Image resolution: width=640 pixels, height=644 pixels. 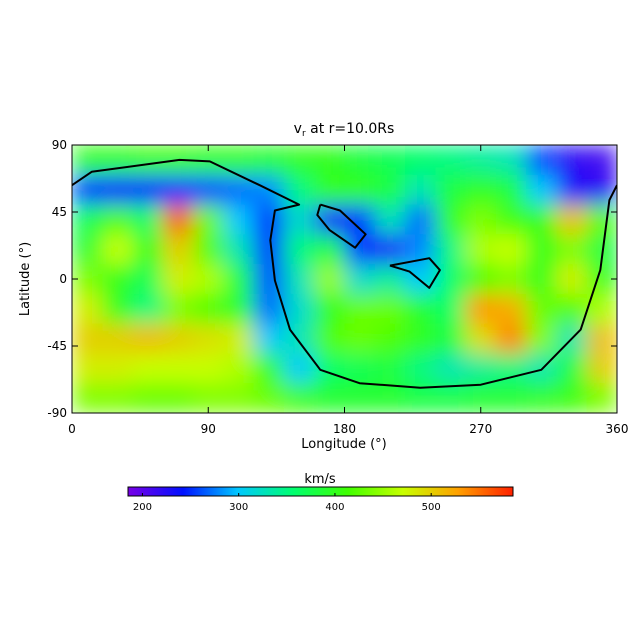 I want to click on y-axis-label: Latitude (°), so click(x=25, y=279).